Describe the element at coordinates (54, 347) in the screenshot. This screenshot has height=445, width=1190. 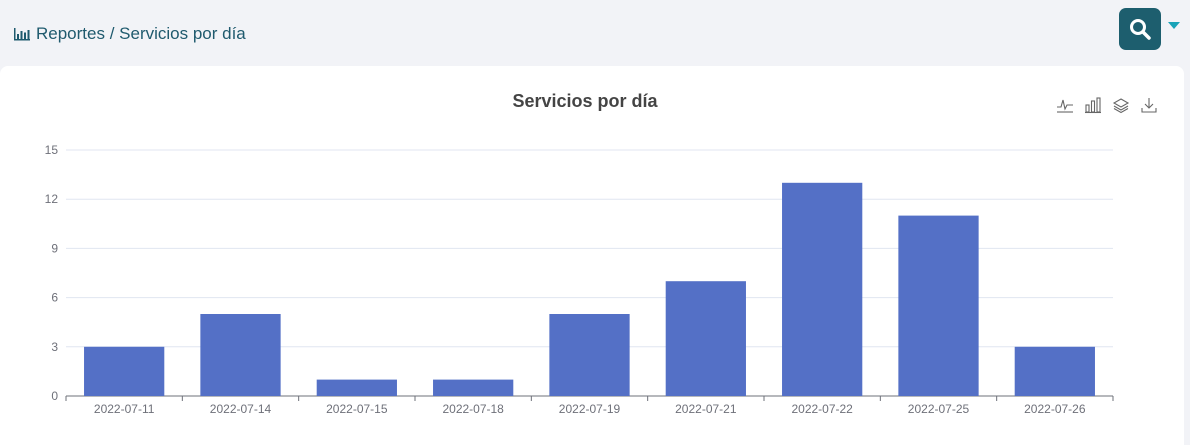
I see `y-tick-label: 3` at that location.